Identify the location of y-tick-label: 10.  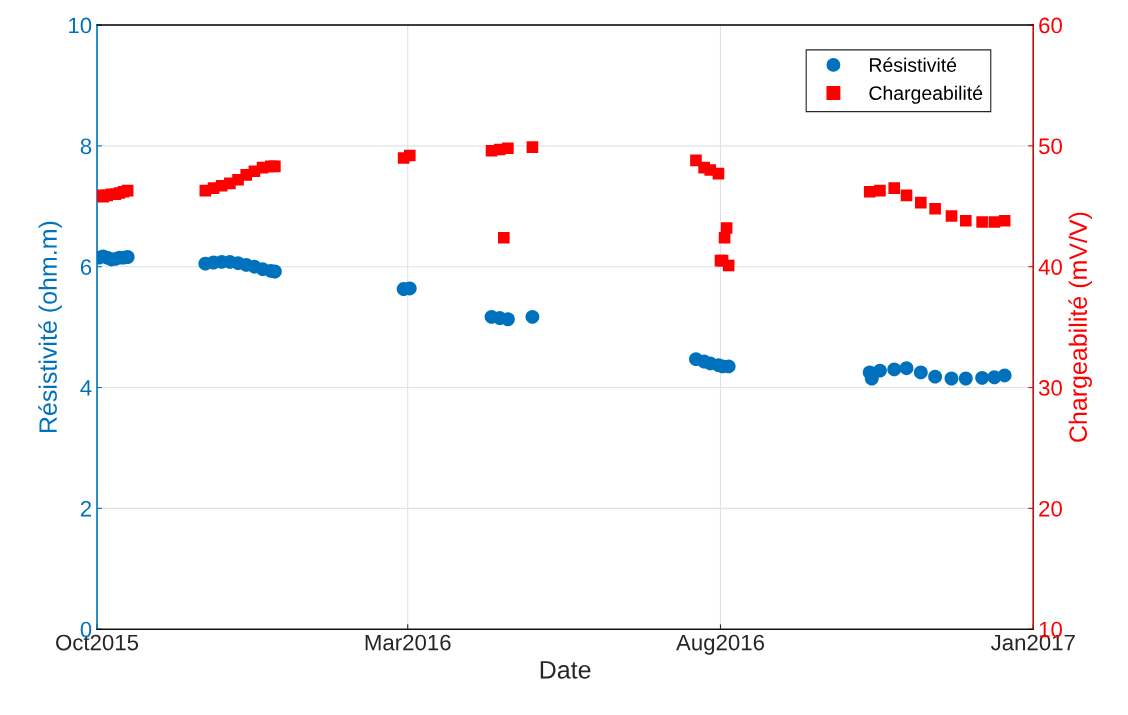
(80, 25).